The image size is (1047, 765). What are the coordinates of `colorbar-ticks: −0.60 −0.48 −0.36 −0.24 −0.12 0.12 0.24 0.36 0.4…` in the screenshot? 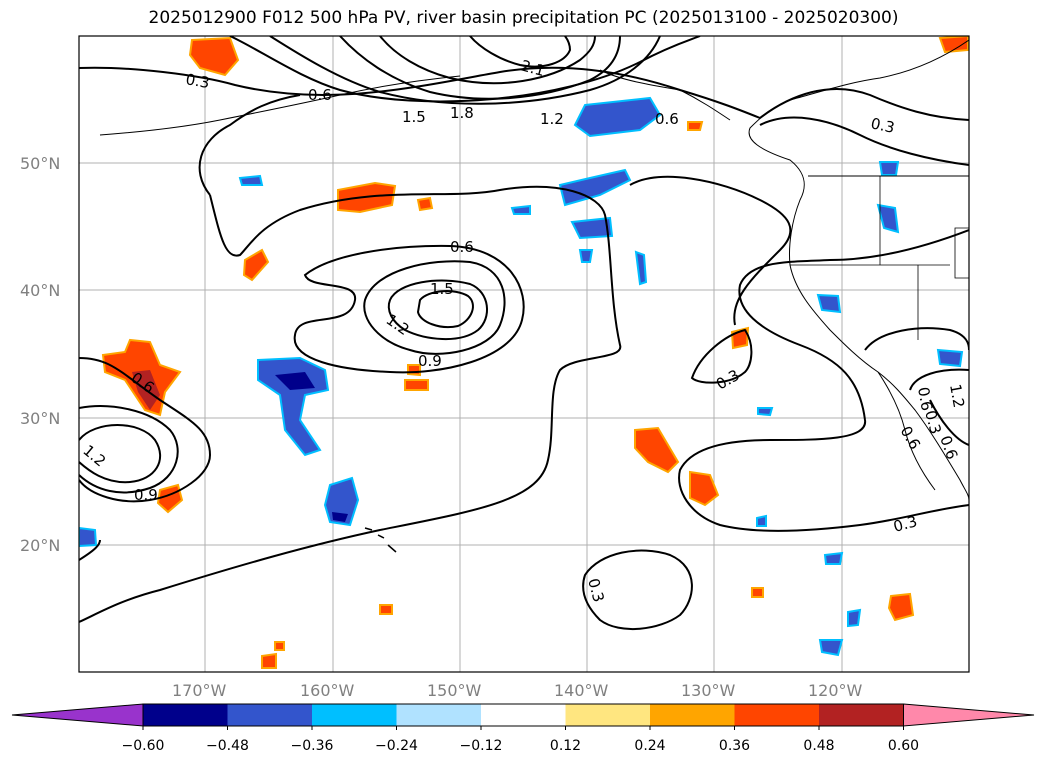 It's located at (520, 740).